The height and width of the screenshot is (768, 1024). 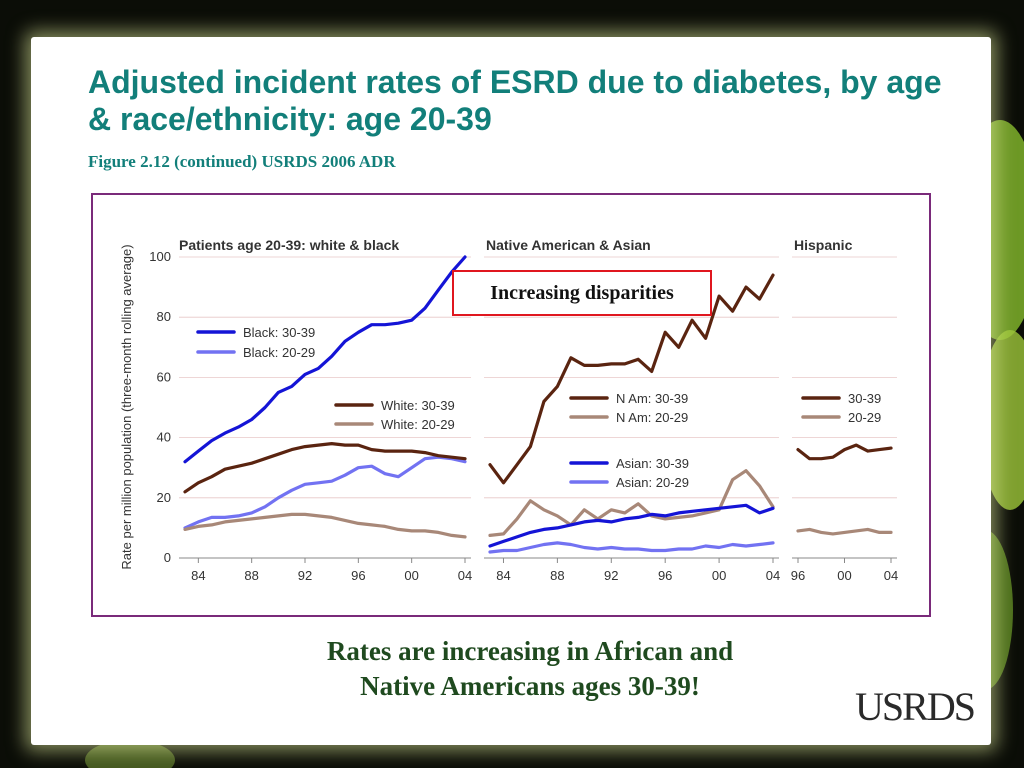 What do you see at coordinates (582, 293) in the screenshot?
I see `increasing-disparities-callout: Increasing disparities` at bounding box center [582, 293].